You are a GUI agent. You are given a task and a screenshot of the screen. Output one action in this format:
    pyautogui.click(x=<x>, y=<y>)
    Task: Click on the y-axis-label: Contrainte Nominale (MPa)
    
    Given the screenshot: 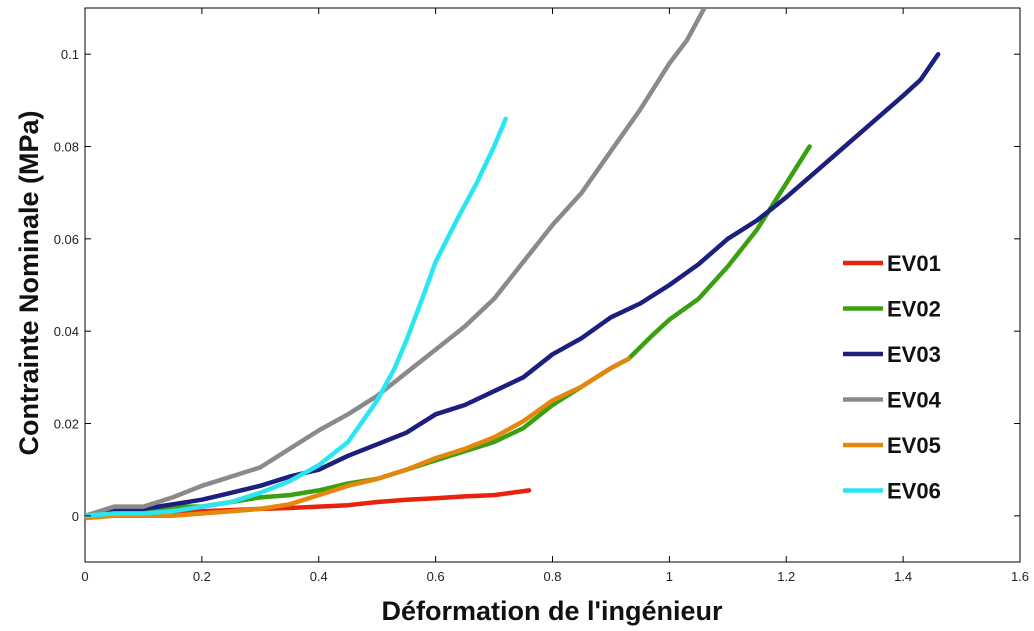 What is the action you would take?
    pyautogui.click(x=29, y=282)
    